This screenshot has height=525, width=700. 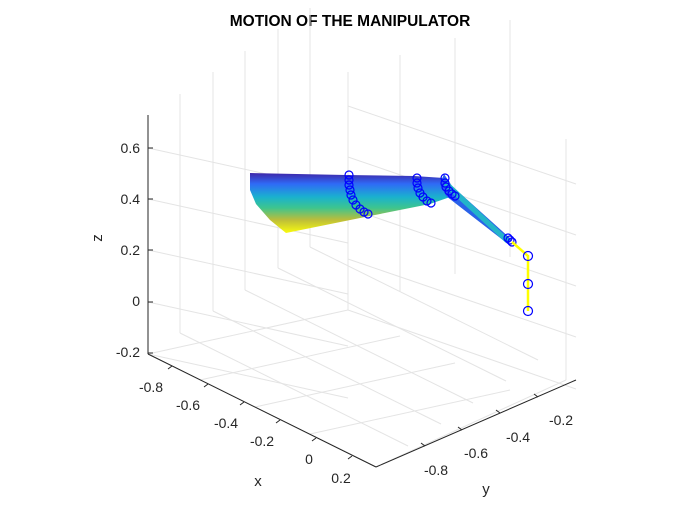 I want to click on x-tick-label: -0.4, so click(x=226, y=423).